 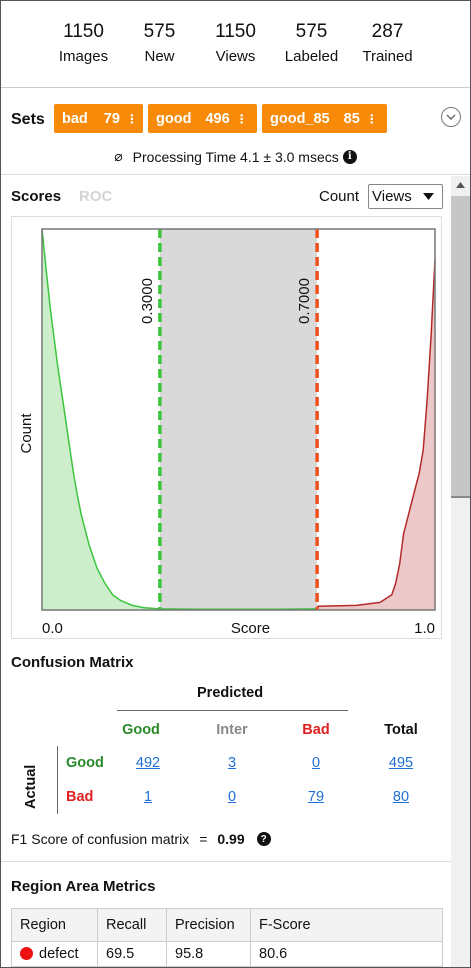 What do you see at coordinates (401, 730) in the screenshot?
I see `col-header-total: Total` at bounding box center [401, 730].